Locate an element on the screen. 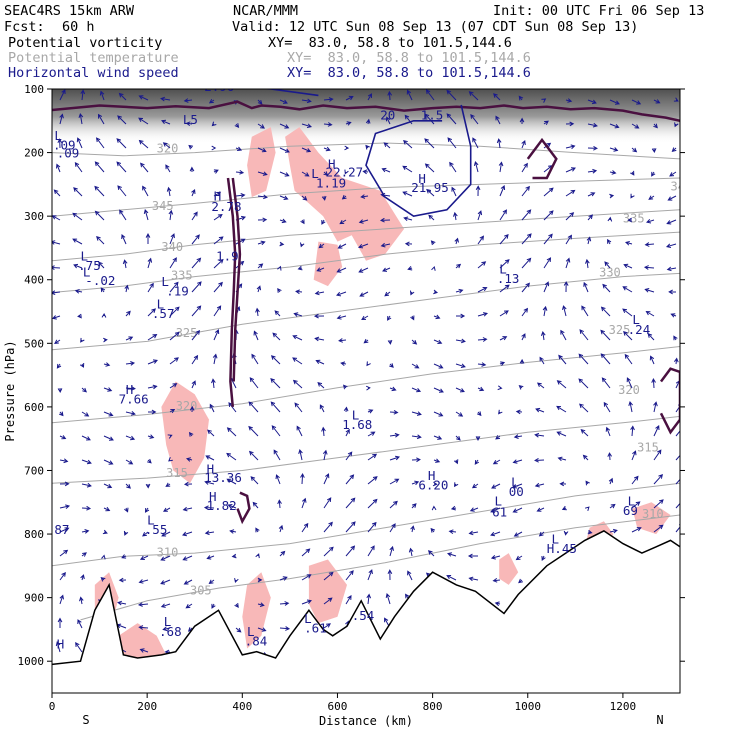 This screenshot has height=740, width=740. extremum-label-8: .19 is located at coordinates (177, 291).